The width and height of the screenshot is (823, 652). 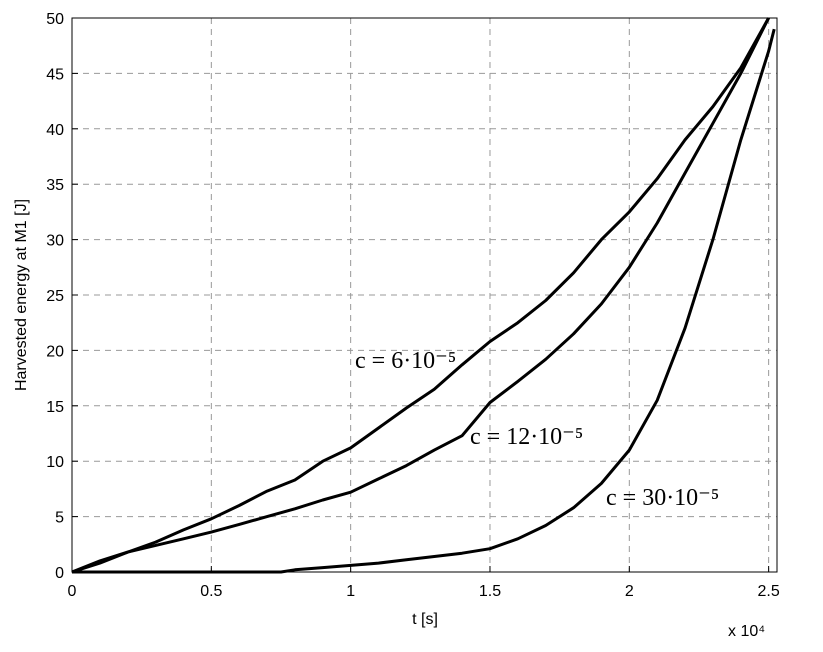 I want to click on y-tick-label: 20, so click(x=55, y=351).